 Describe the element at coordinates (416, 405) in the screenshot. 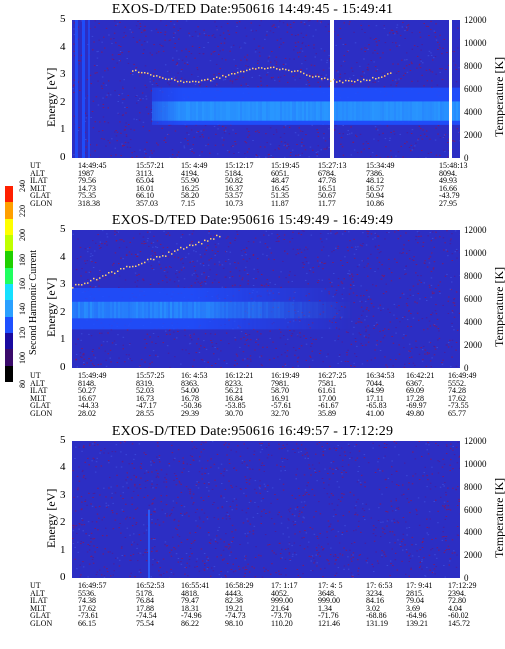

I see `ephemeris-value: -69.97` at that location.